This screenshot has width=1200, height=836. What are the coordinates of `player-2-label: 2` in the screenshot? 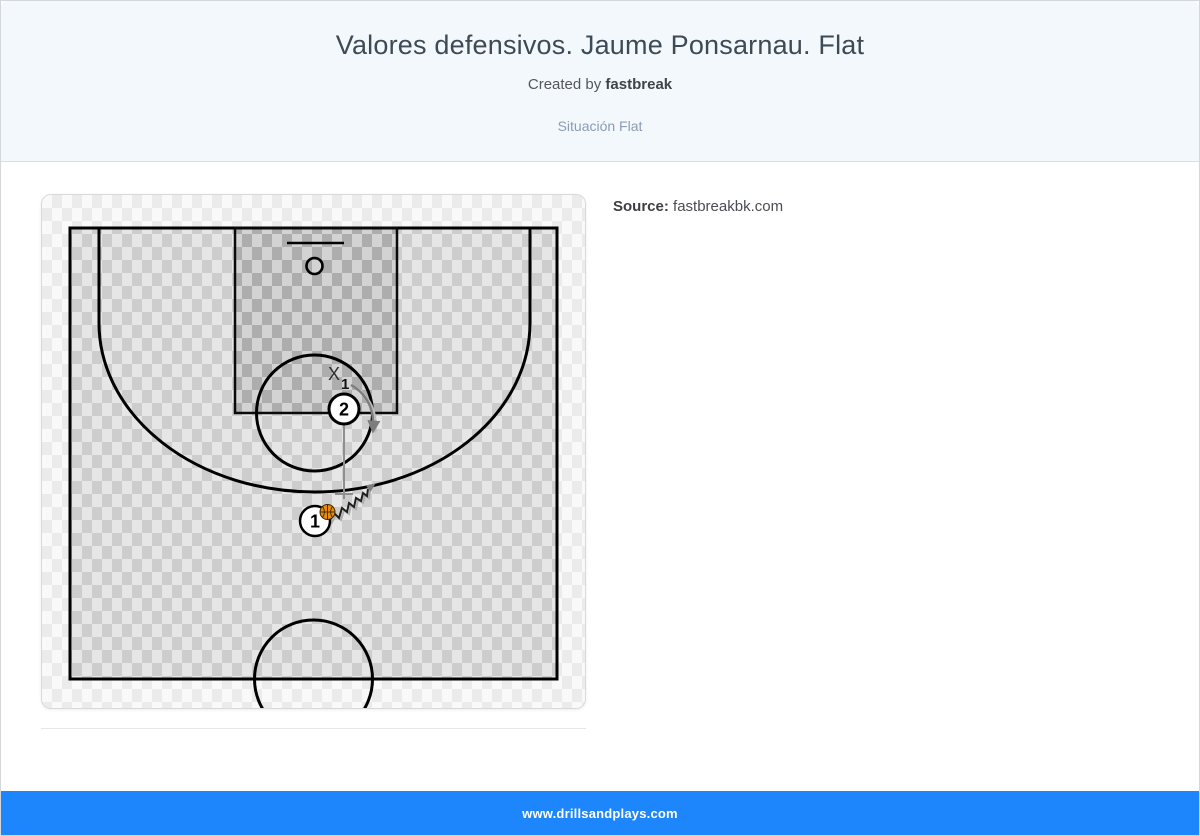 It's located at (344, 410).